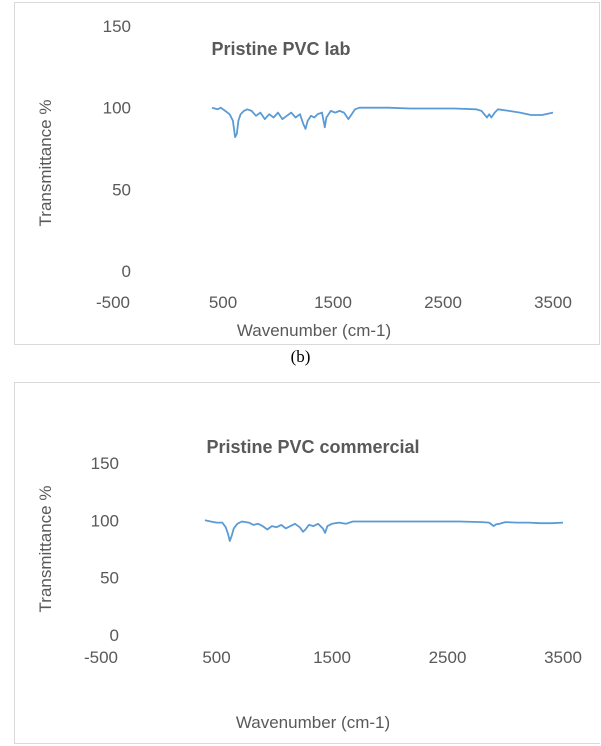 This screenshot has width=601, height=746. I want to click on chart-title: Pristine PVC commercial, so click(312, 447).